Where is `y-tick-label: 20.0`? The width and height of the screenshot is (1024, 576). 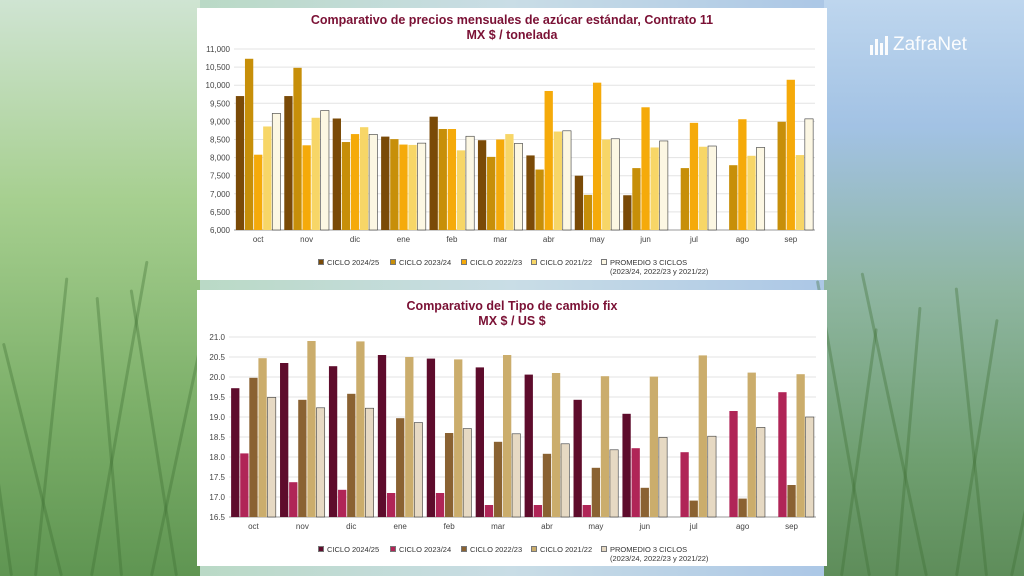
y-tick-label: 20.0 is located at coordinates (217, 377).